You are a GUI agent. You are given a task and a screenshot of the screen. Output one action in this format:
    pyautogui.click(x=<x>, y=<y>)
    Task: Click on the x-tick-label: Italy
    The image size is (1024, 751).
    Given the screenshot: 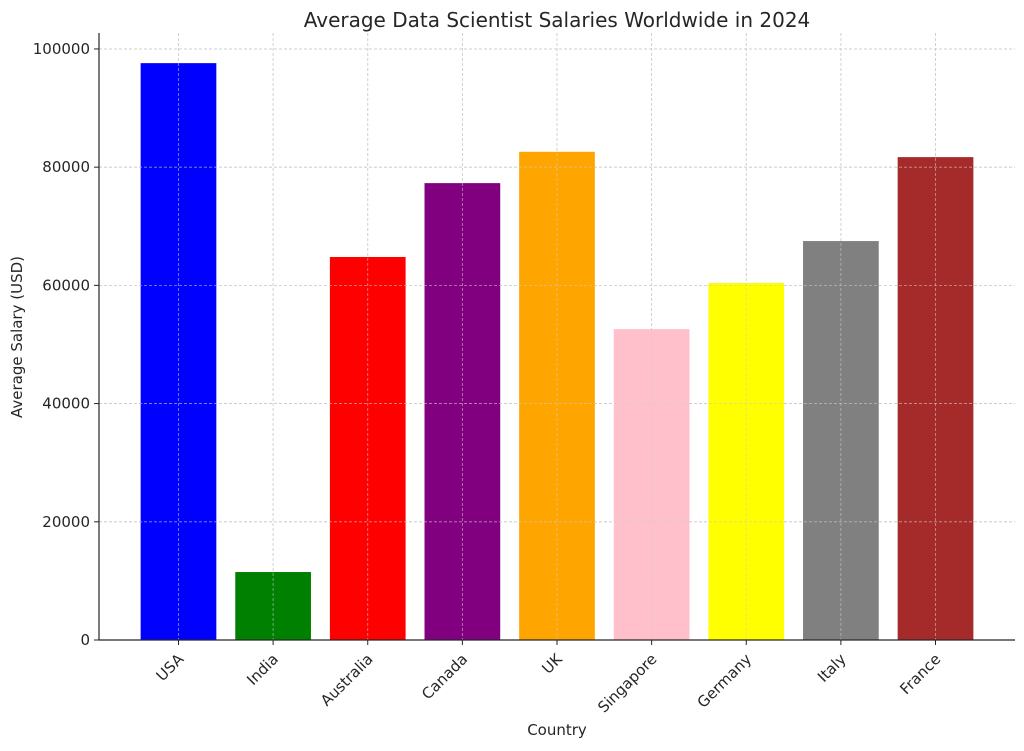 What is the action you would take?
    pyautogui.click(x=832, y=668)
    